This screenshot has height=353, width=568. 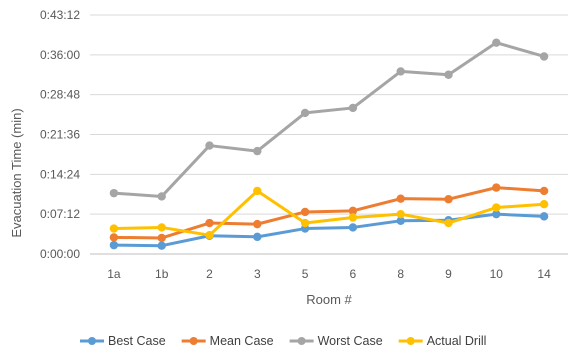 I want to click on y-tick-label: 0:36:00, so click(x=60, y=55).